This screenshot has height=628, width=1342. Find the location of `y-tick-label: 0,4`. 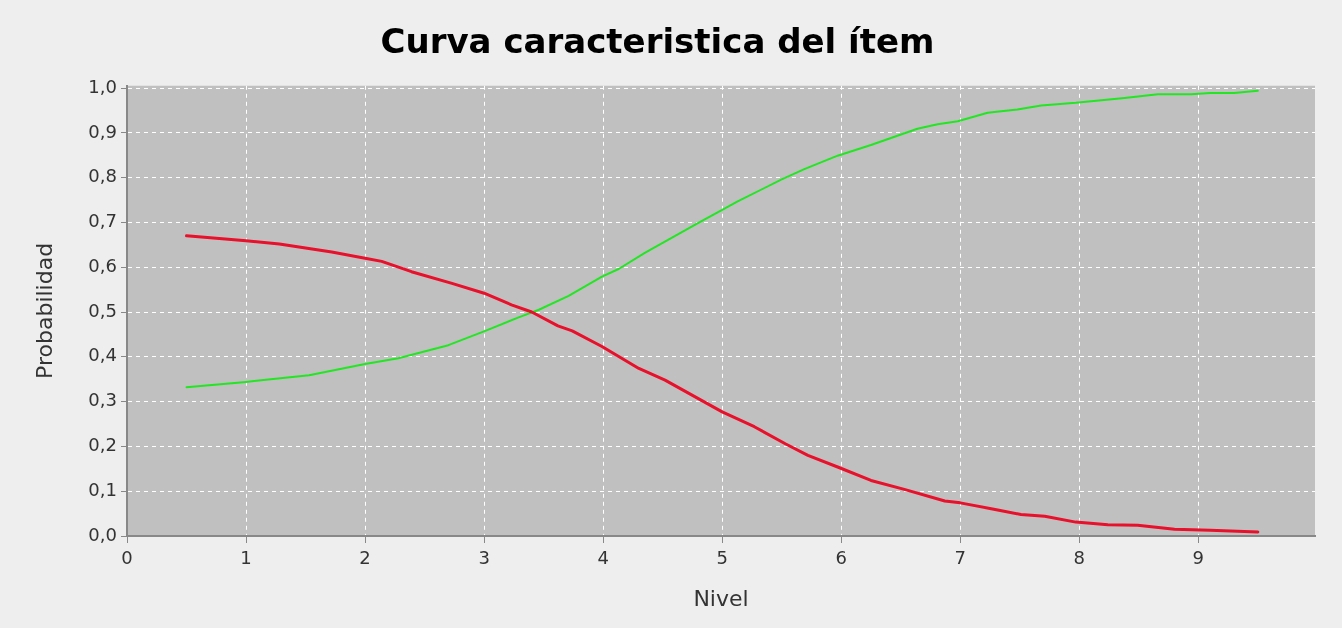

y-tick-label: 0,4 is located at coordinates (102, 355).